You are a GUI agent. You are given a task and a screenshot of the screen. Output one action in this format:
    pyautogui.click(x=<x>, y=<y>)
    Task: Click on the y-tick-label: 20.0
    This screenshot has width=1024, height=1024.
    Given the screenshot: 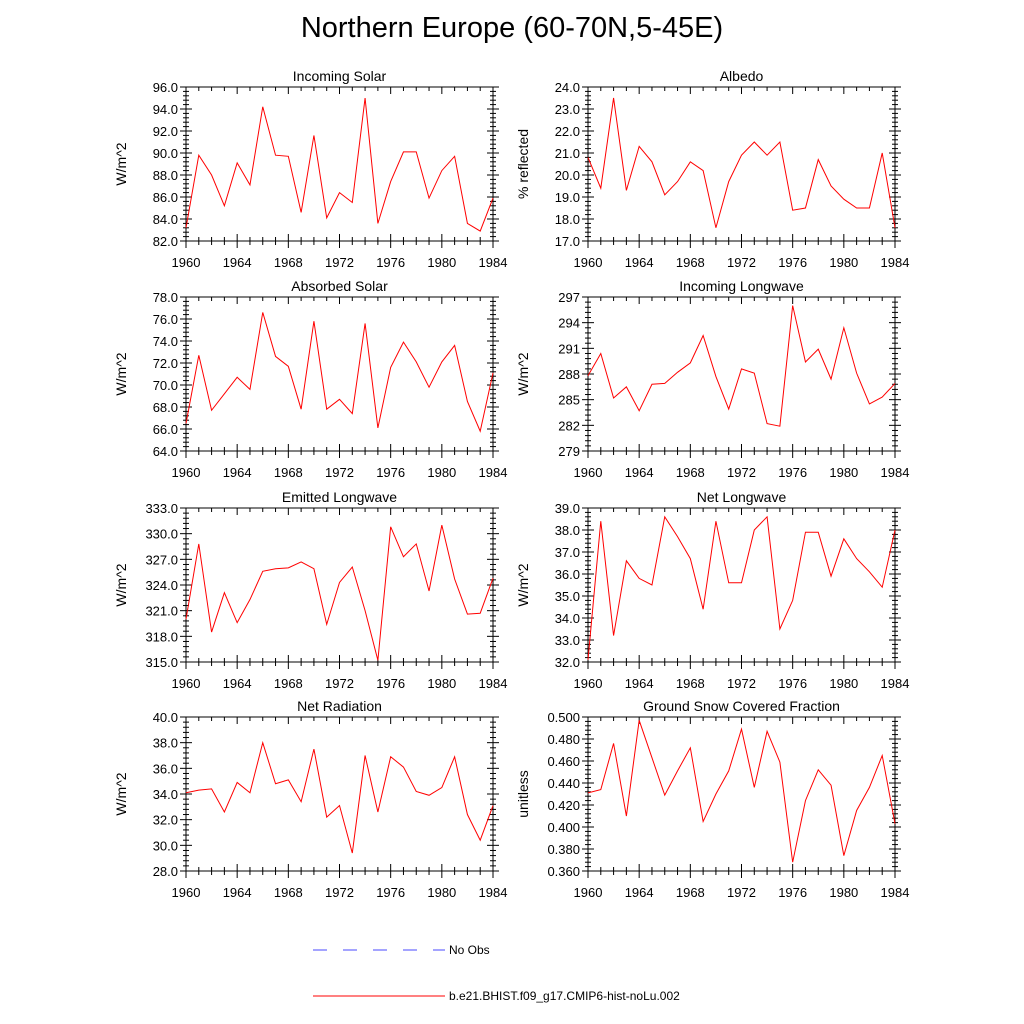 What is the action you would take?
    pyautogui.click(x=567, y=175)
    